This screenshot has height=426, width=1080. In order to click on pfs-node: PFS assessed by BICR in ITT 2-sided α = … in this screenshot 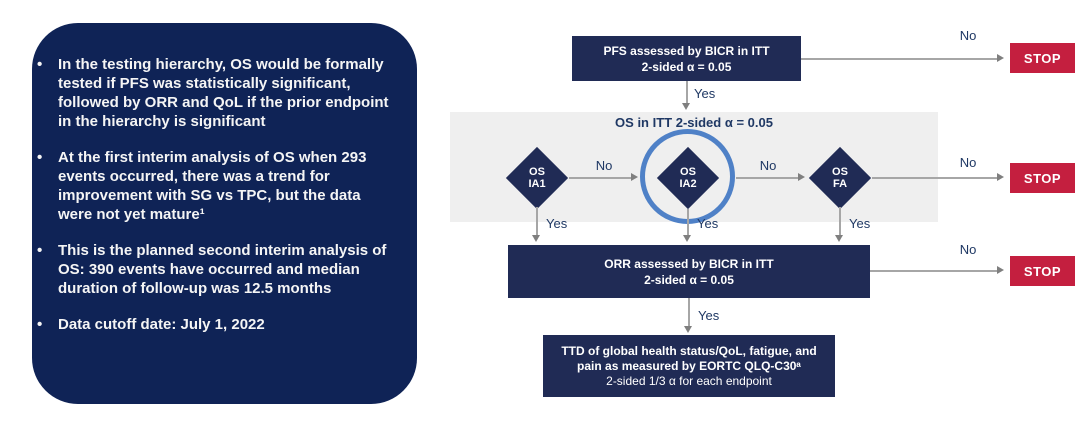, I will do `click(686, 58)`.